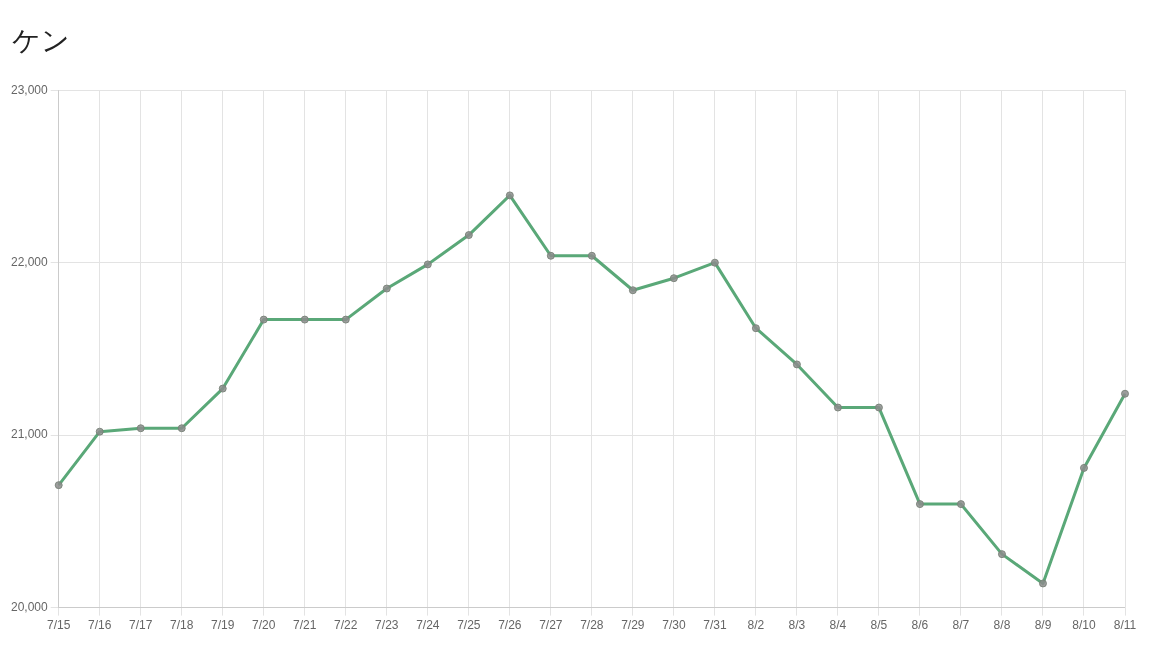 This screenshot has width=1153, height=648. What do you see at coordinates (469, 625) in the screenshot?
I see `x-tick-label: 7/25` at bounding box center [469, 625].